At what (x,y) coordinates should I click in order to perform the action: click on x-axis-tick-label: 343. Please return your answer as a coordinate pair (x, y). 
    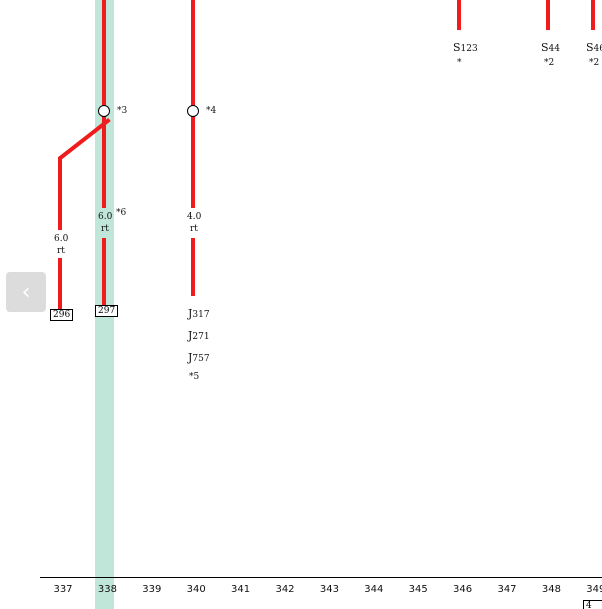
    Looking at the image, I should click on (329, 589).